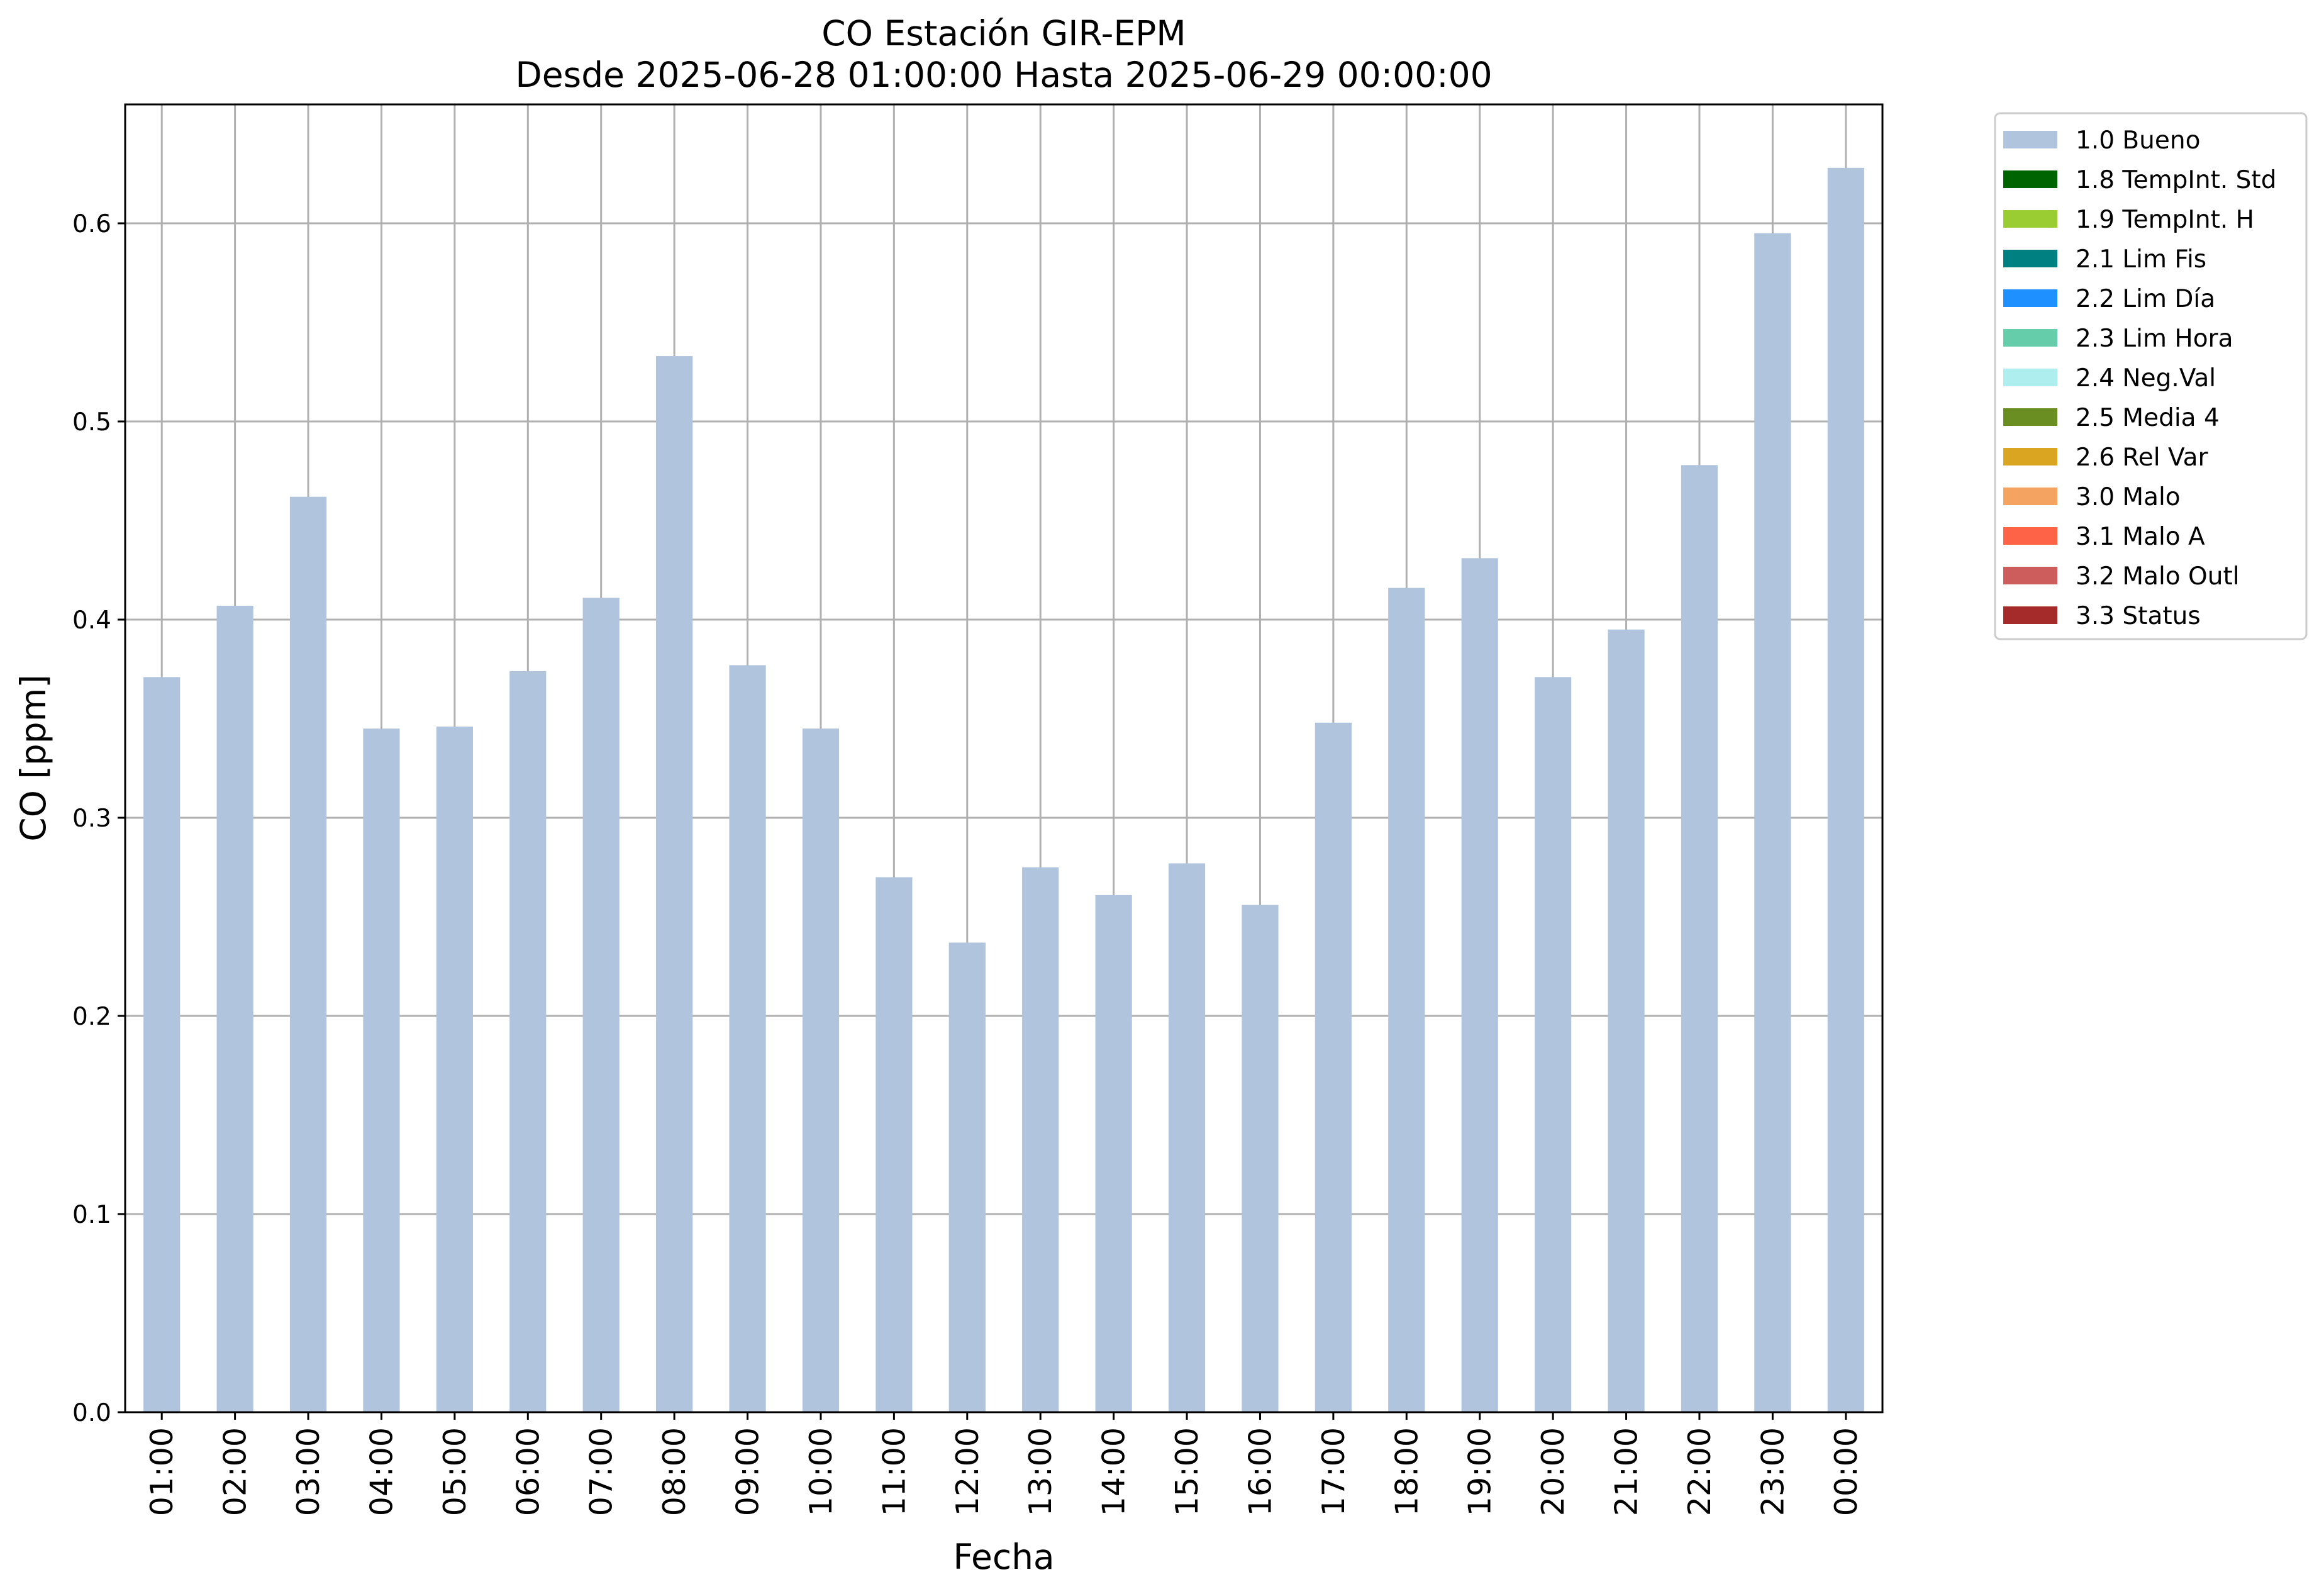  I want to click on y-tick-label: 0.1, so click(91, 1215).